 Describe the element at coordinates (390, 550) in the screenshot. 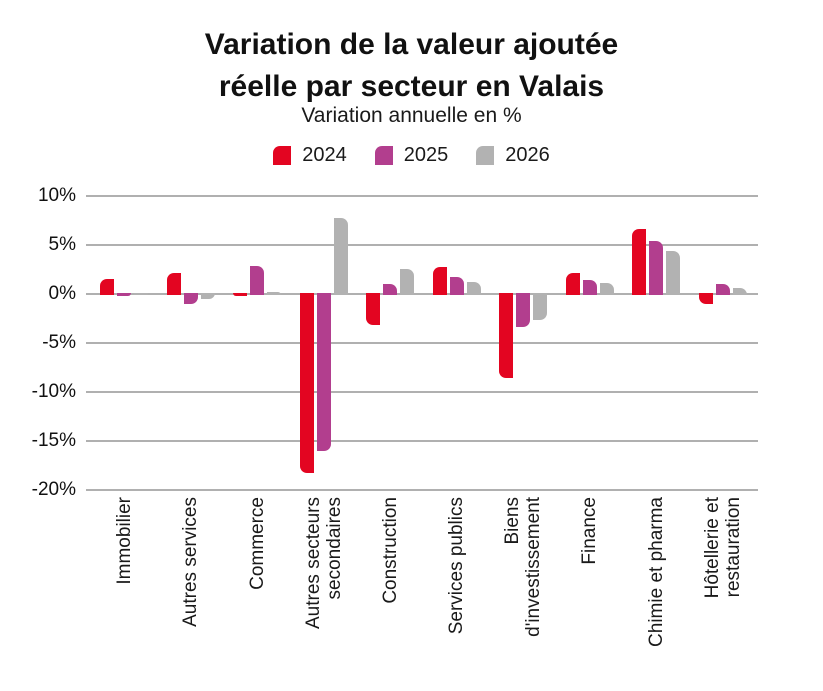

I see `x-axis-label: Construction` at that location.